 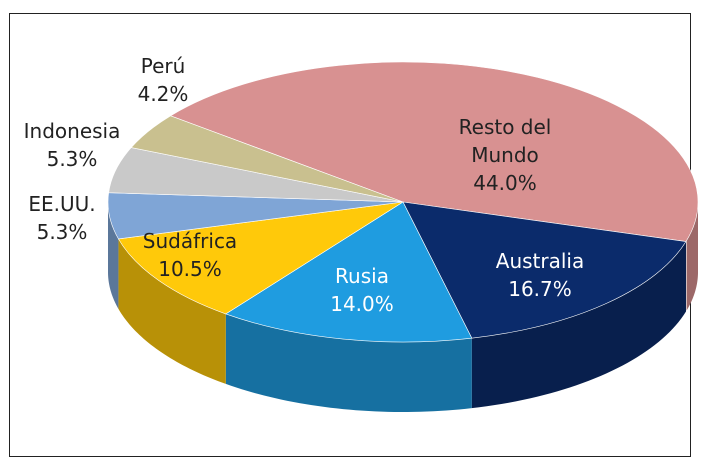 I want to click on slice-label: Indonesia 5.3%, so click(x=72, y=145).